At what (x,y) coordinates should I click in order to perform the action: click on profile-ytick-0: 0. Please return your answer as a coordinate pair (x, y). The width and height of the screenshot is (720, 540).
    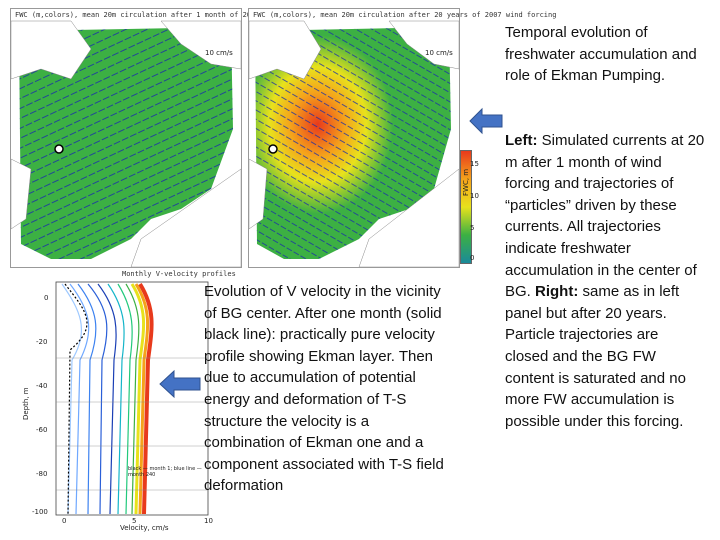
    Looking at the image, I should click on (46, 298).